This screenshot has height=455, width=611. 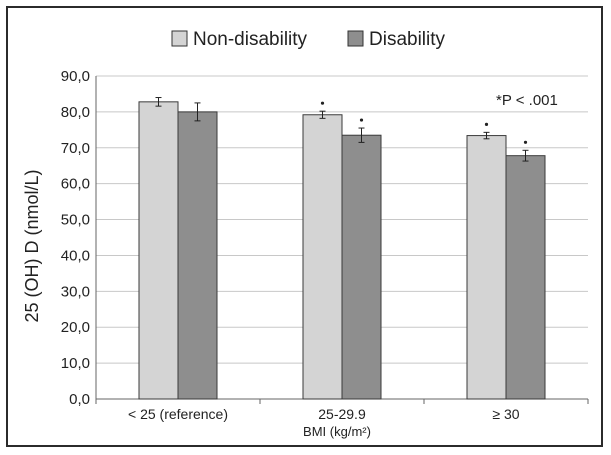 What do you see at coordinates (32, 245) in the screenshot?
I see `y-axis-title: 25 (OH) D (nmol/L)` at bounding box center [32, 245].